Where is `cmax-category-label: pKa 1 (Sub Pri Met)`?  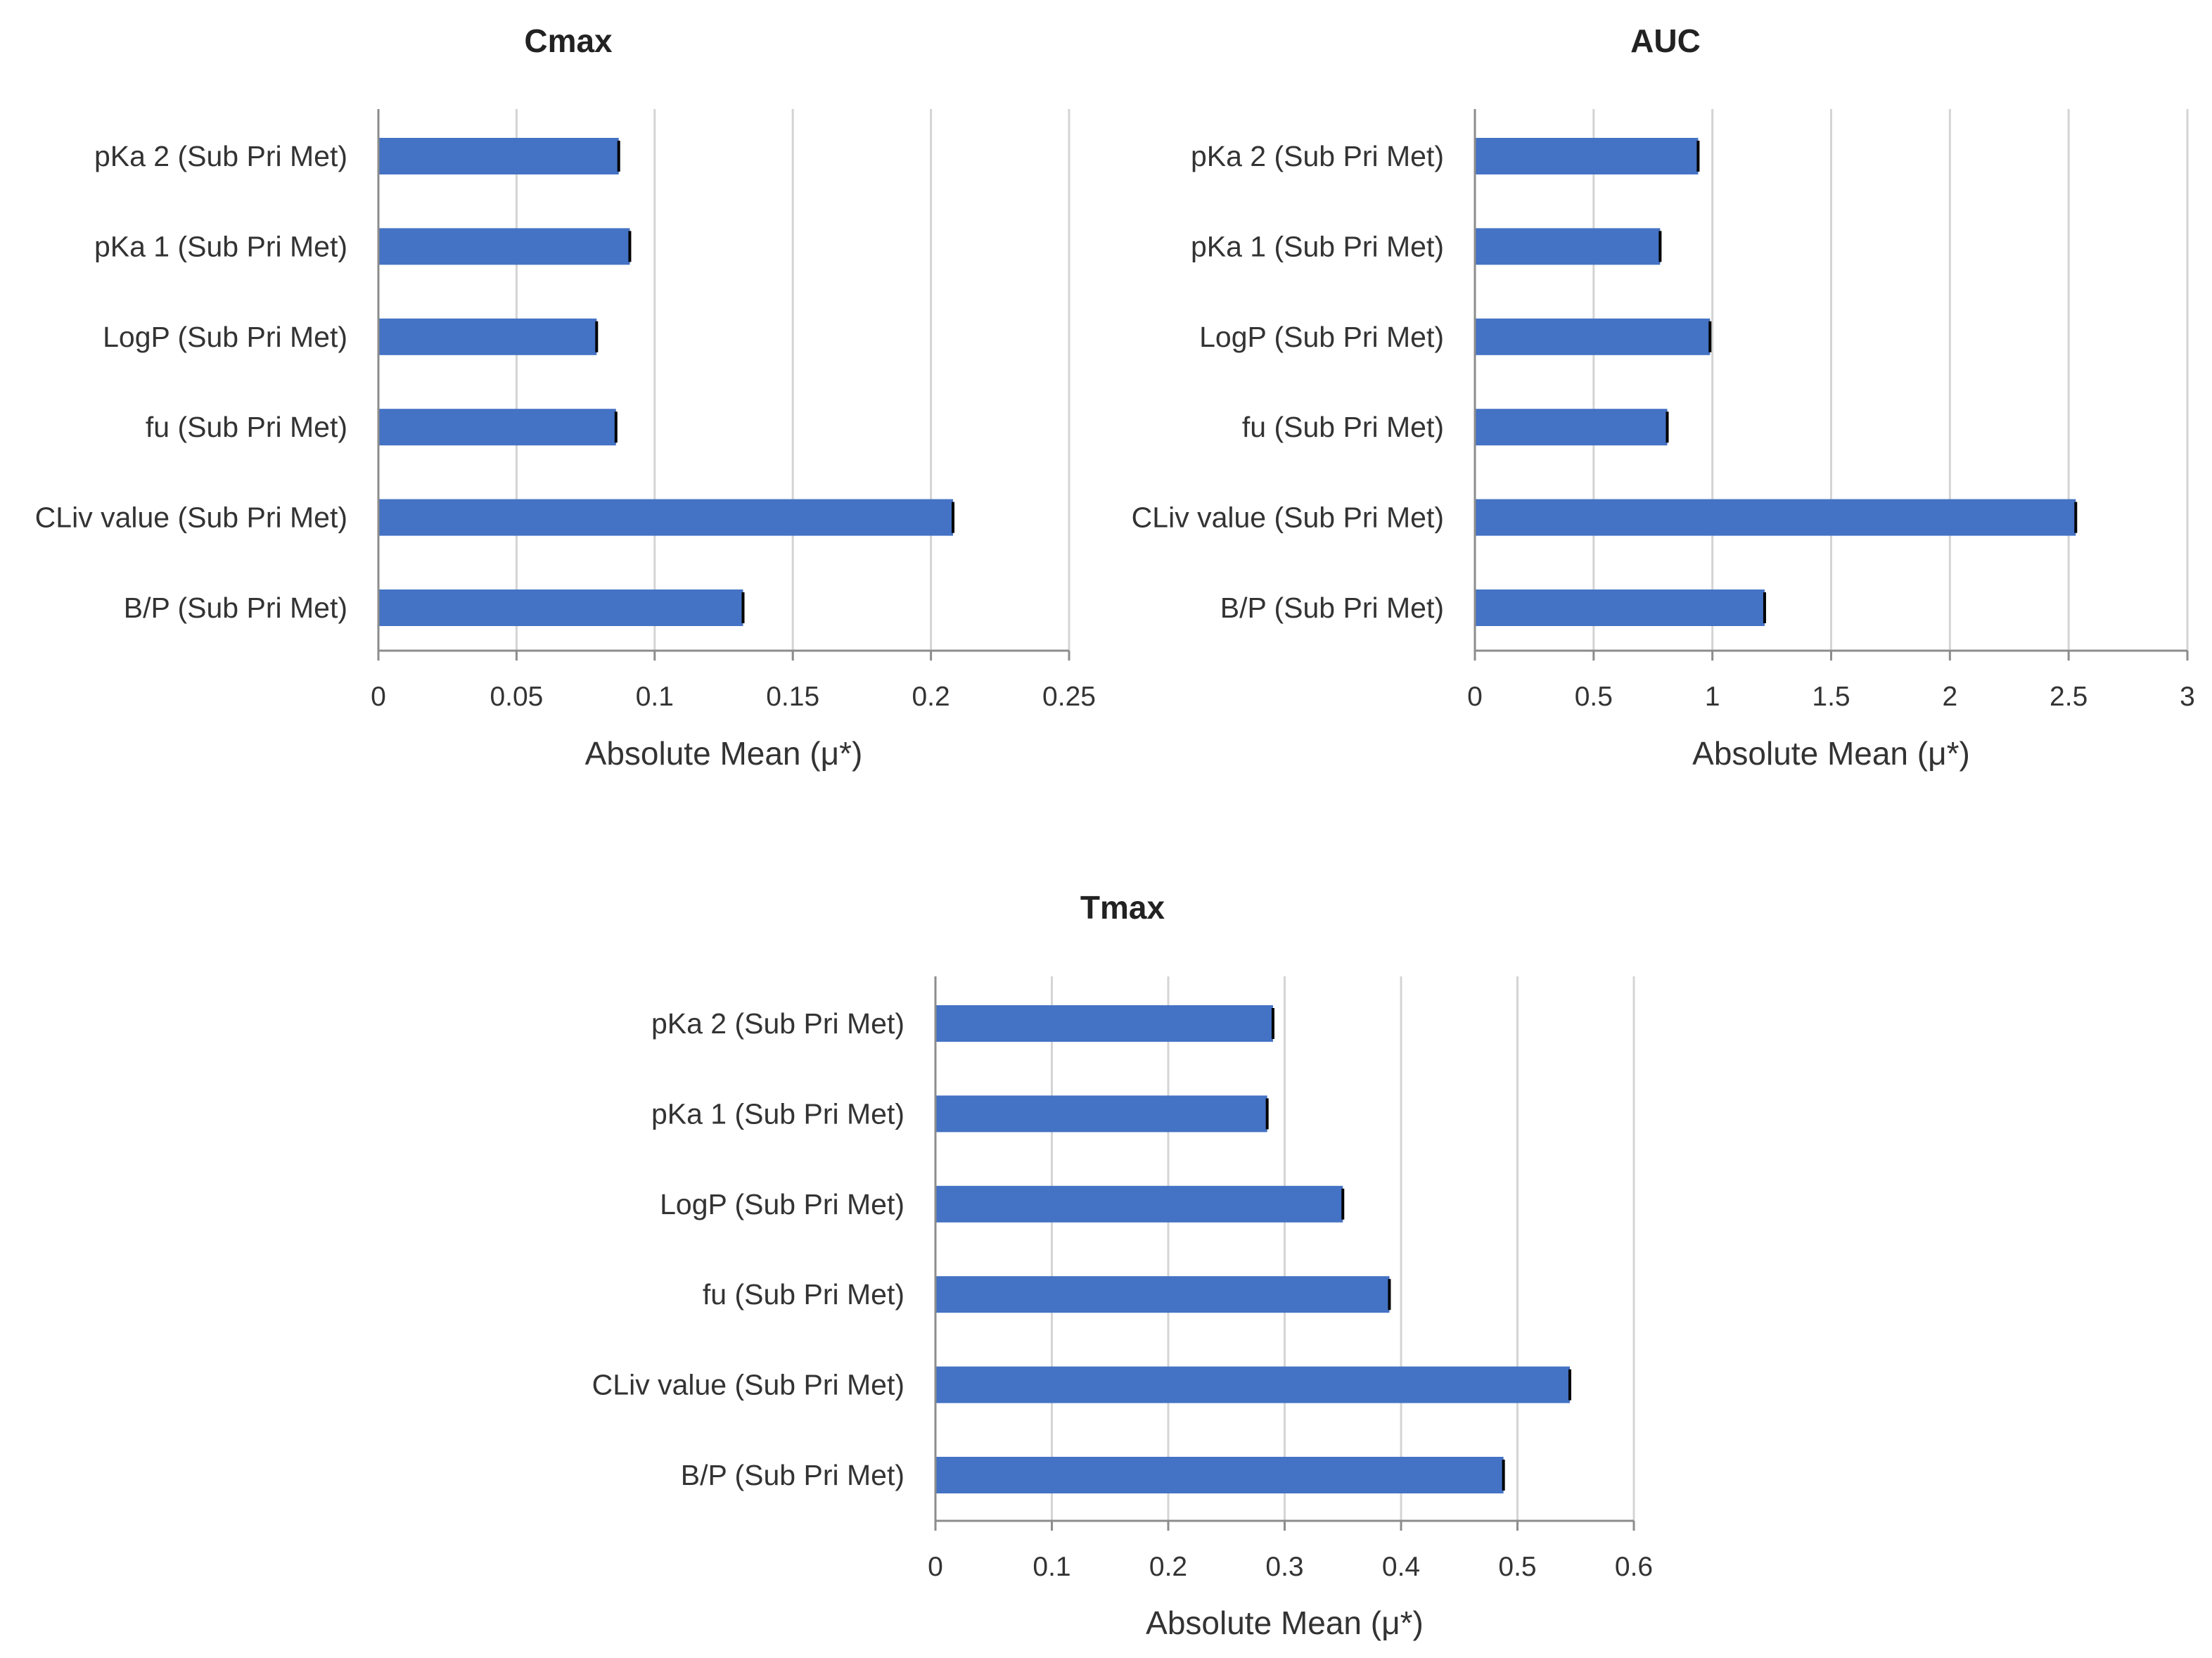
cmax-category-label: pKa 1 (Sub Pri Met) is located at coordinates (220, 246).